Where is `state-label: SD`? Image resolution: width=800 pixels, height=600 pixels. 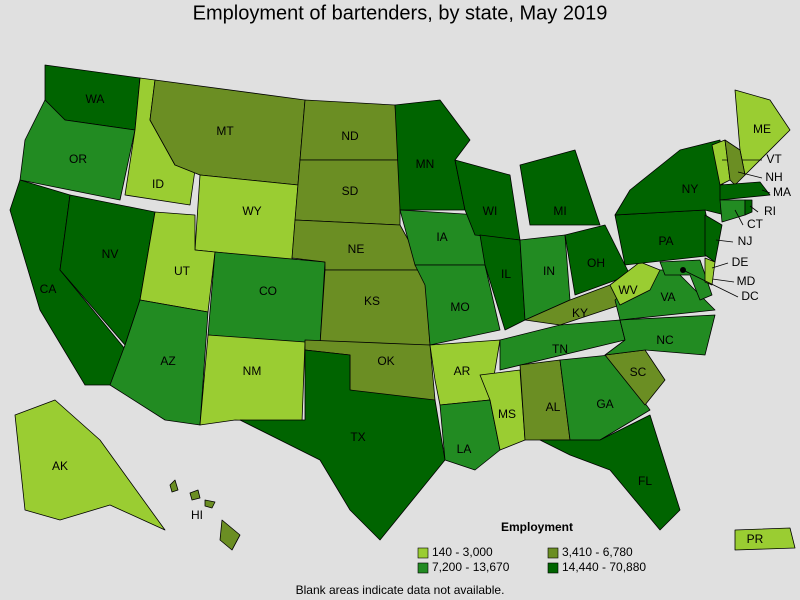 state-label: SD is located at coordinates (350, 191).